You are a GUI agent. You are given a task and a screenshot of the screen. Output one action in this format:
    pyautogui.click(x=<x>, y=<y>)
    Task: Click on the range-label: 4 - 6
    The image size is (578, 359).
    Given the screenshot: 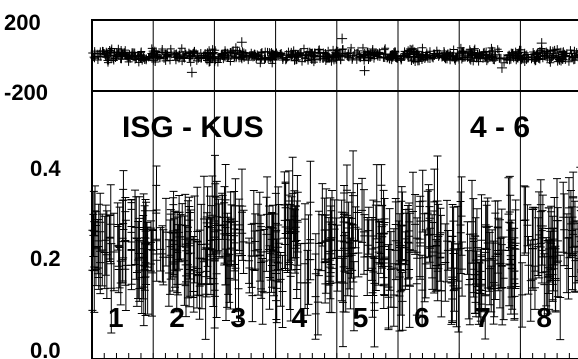 What is the action you would take?
    pyautogui.click(x=500, y=127)
    